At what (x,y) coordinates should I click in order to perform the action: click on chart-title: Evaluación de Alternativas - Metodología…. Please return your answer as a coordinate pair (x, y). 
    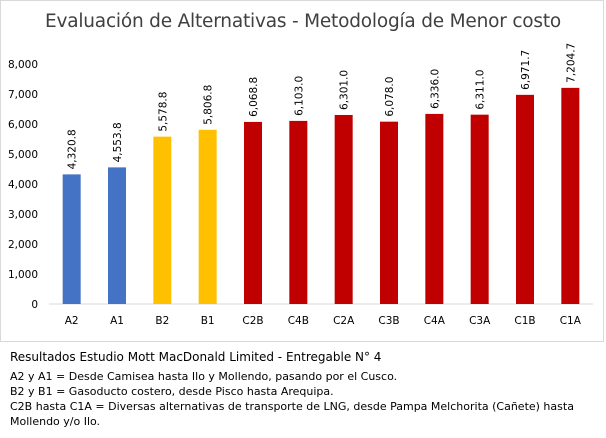
    Looking at the image, I should click on (303, 21).